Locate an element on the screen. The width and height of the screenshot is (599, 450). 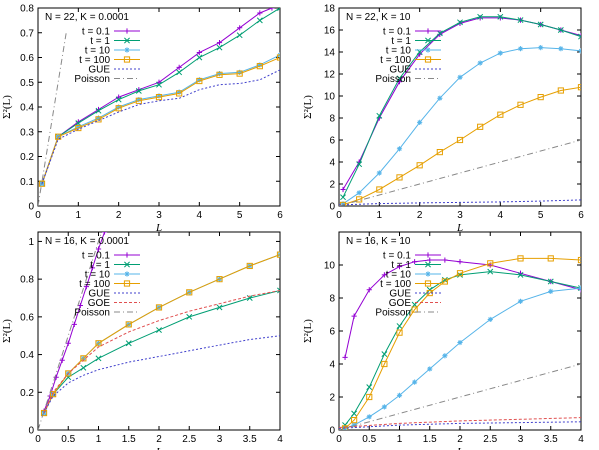
y-tick-label: 12 is located at coordinates (330, 75).